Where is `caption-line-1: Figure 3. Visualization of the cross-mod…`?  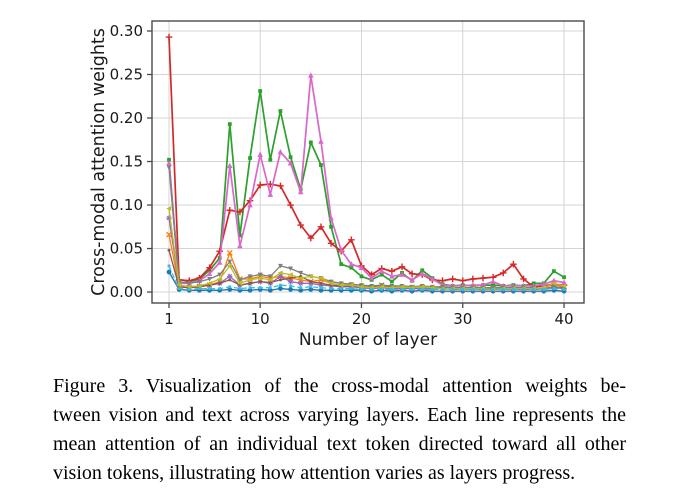
caption-line-1: Figure 3. Visualization of the cross-mod… is located at coordinates (339, 386).